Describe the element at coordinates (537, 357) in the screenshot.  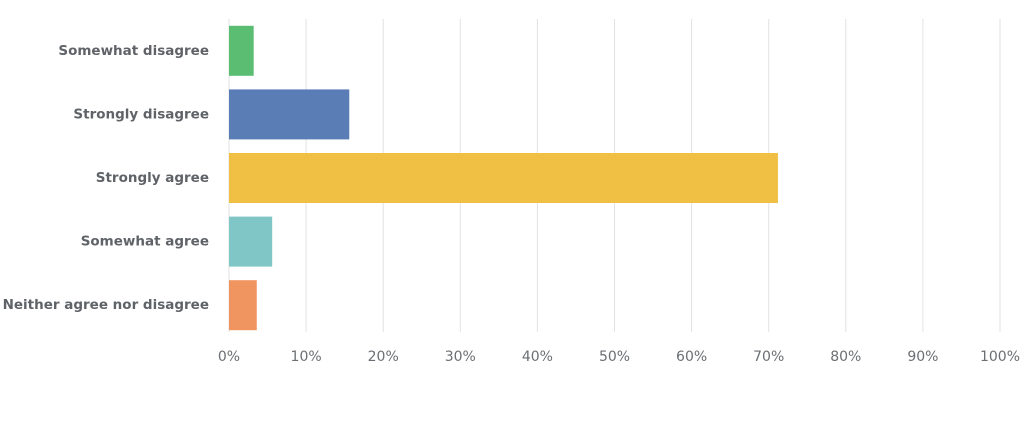
I see `x-tick-label: 40%` at that location.